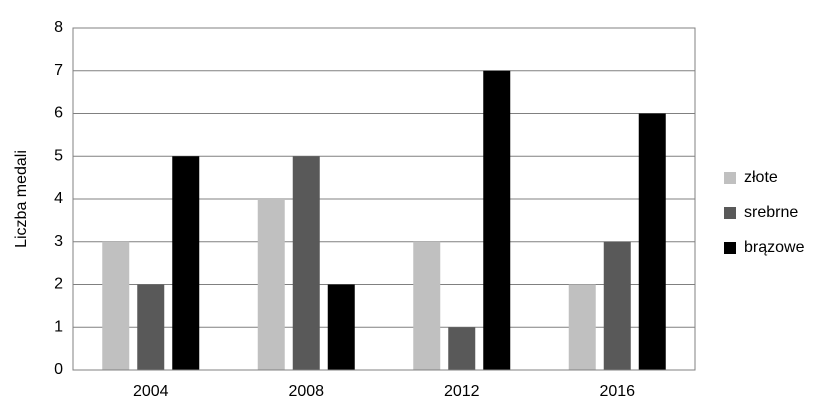  Describe the element at coordinates (771, 212) in the screenshot. I see `legend-label: srebrne` at that location.